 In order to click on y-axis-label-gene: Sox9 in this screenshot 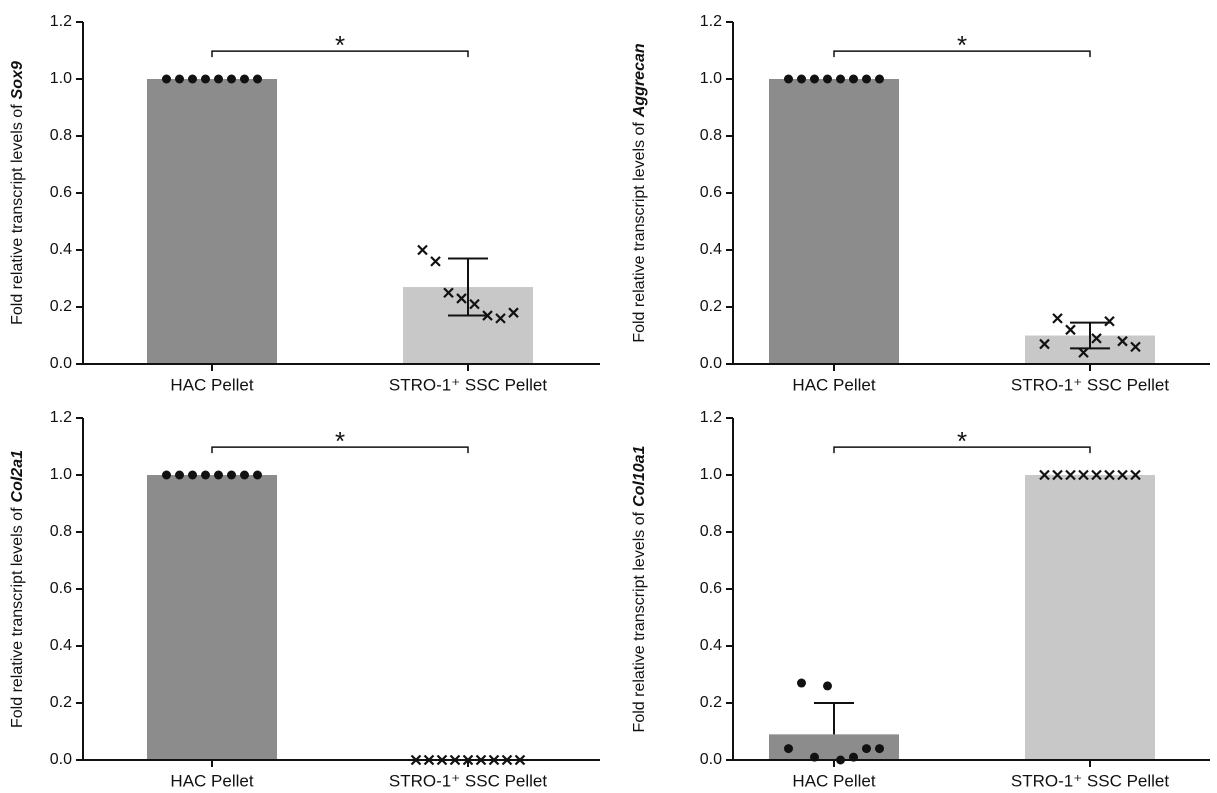, I will do `click(17, 80)`.